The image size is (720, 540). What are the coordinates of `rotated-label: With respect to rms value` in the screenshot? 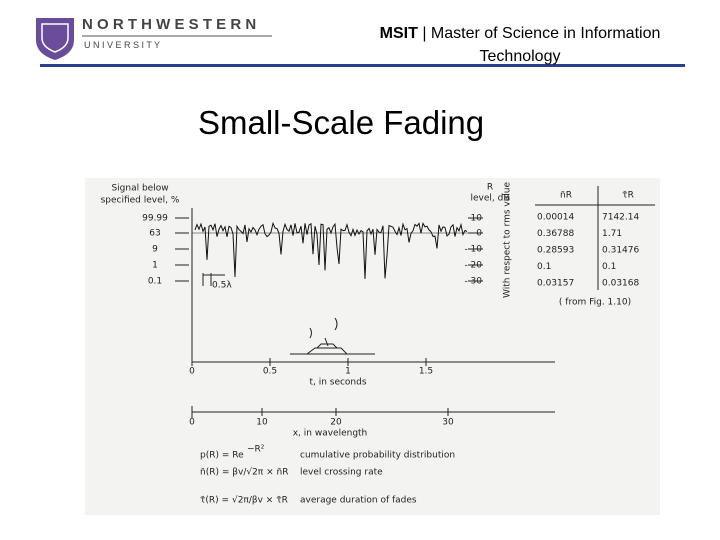 It's located at (508, 240).